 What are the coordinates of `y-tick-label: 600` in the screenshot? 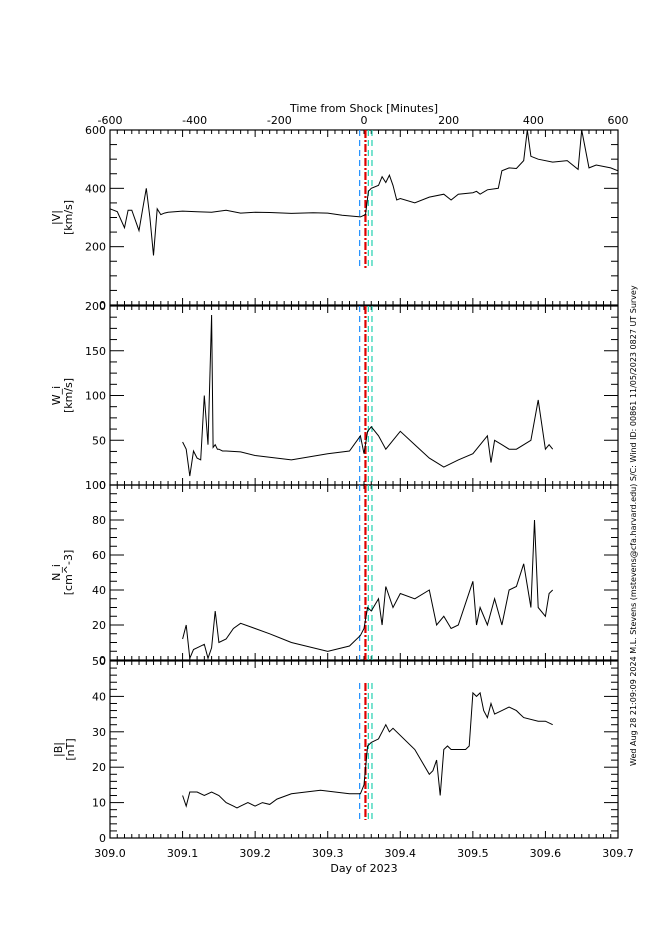 It's located at (95, 130).